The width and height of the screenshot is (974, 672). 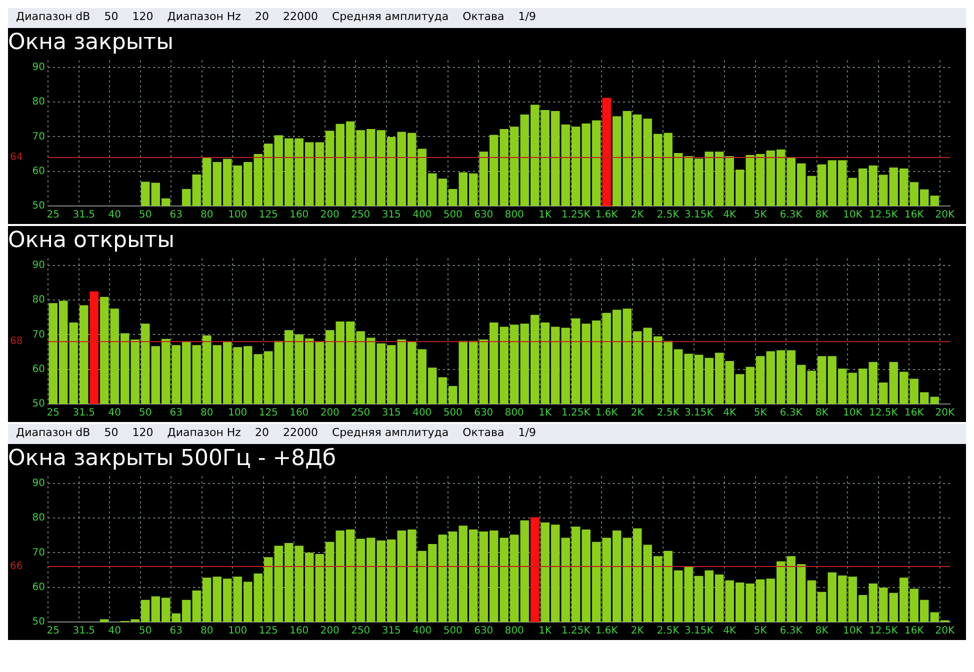 What do you see at coordinates (16, 342) in the screenshot?
I see `ref-line-label: 68` at bounding box center [16, 342].